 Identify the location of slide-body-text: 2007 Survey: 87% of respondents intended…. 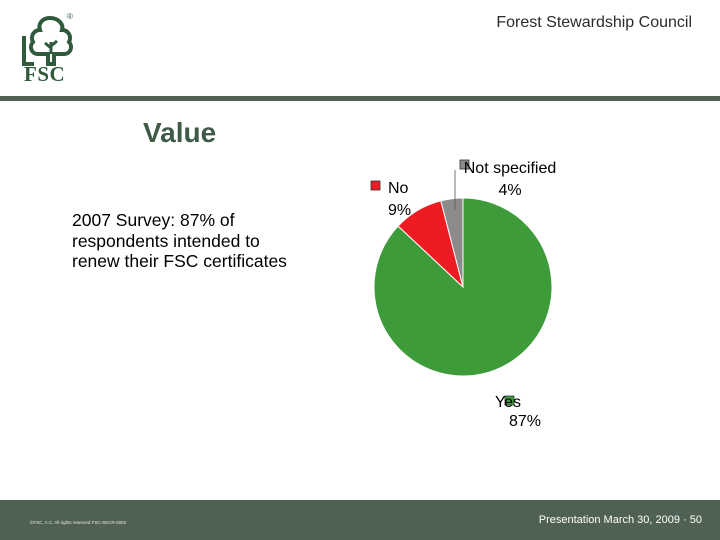
(179, 240).